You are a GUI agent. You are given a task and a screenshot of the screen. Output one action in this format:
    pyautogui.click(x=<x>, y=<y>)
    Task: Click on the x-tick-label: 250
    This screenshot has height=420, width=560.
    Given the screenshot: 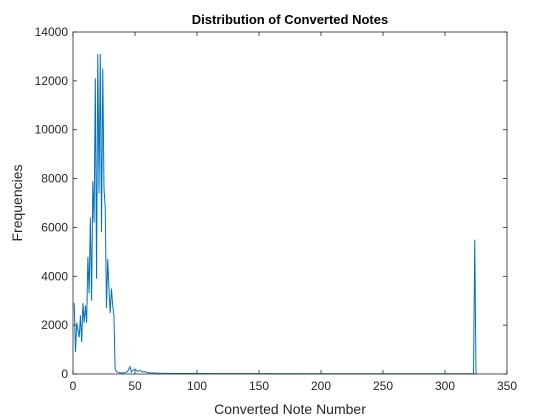 What is the action you would take?
    pyautogui.click(x=383, y=386)
    